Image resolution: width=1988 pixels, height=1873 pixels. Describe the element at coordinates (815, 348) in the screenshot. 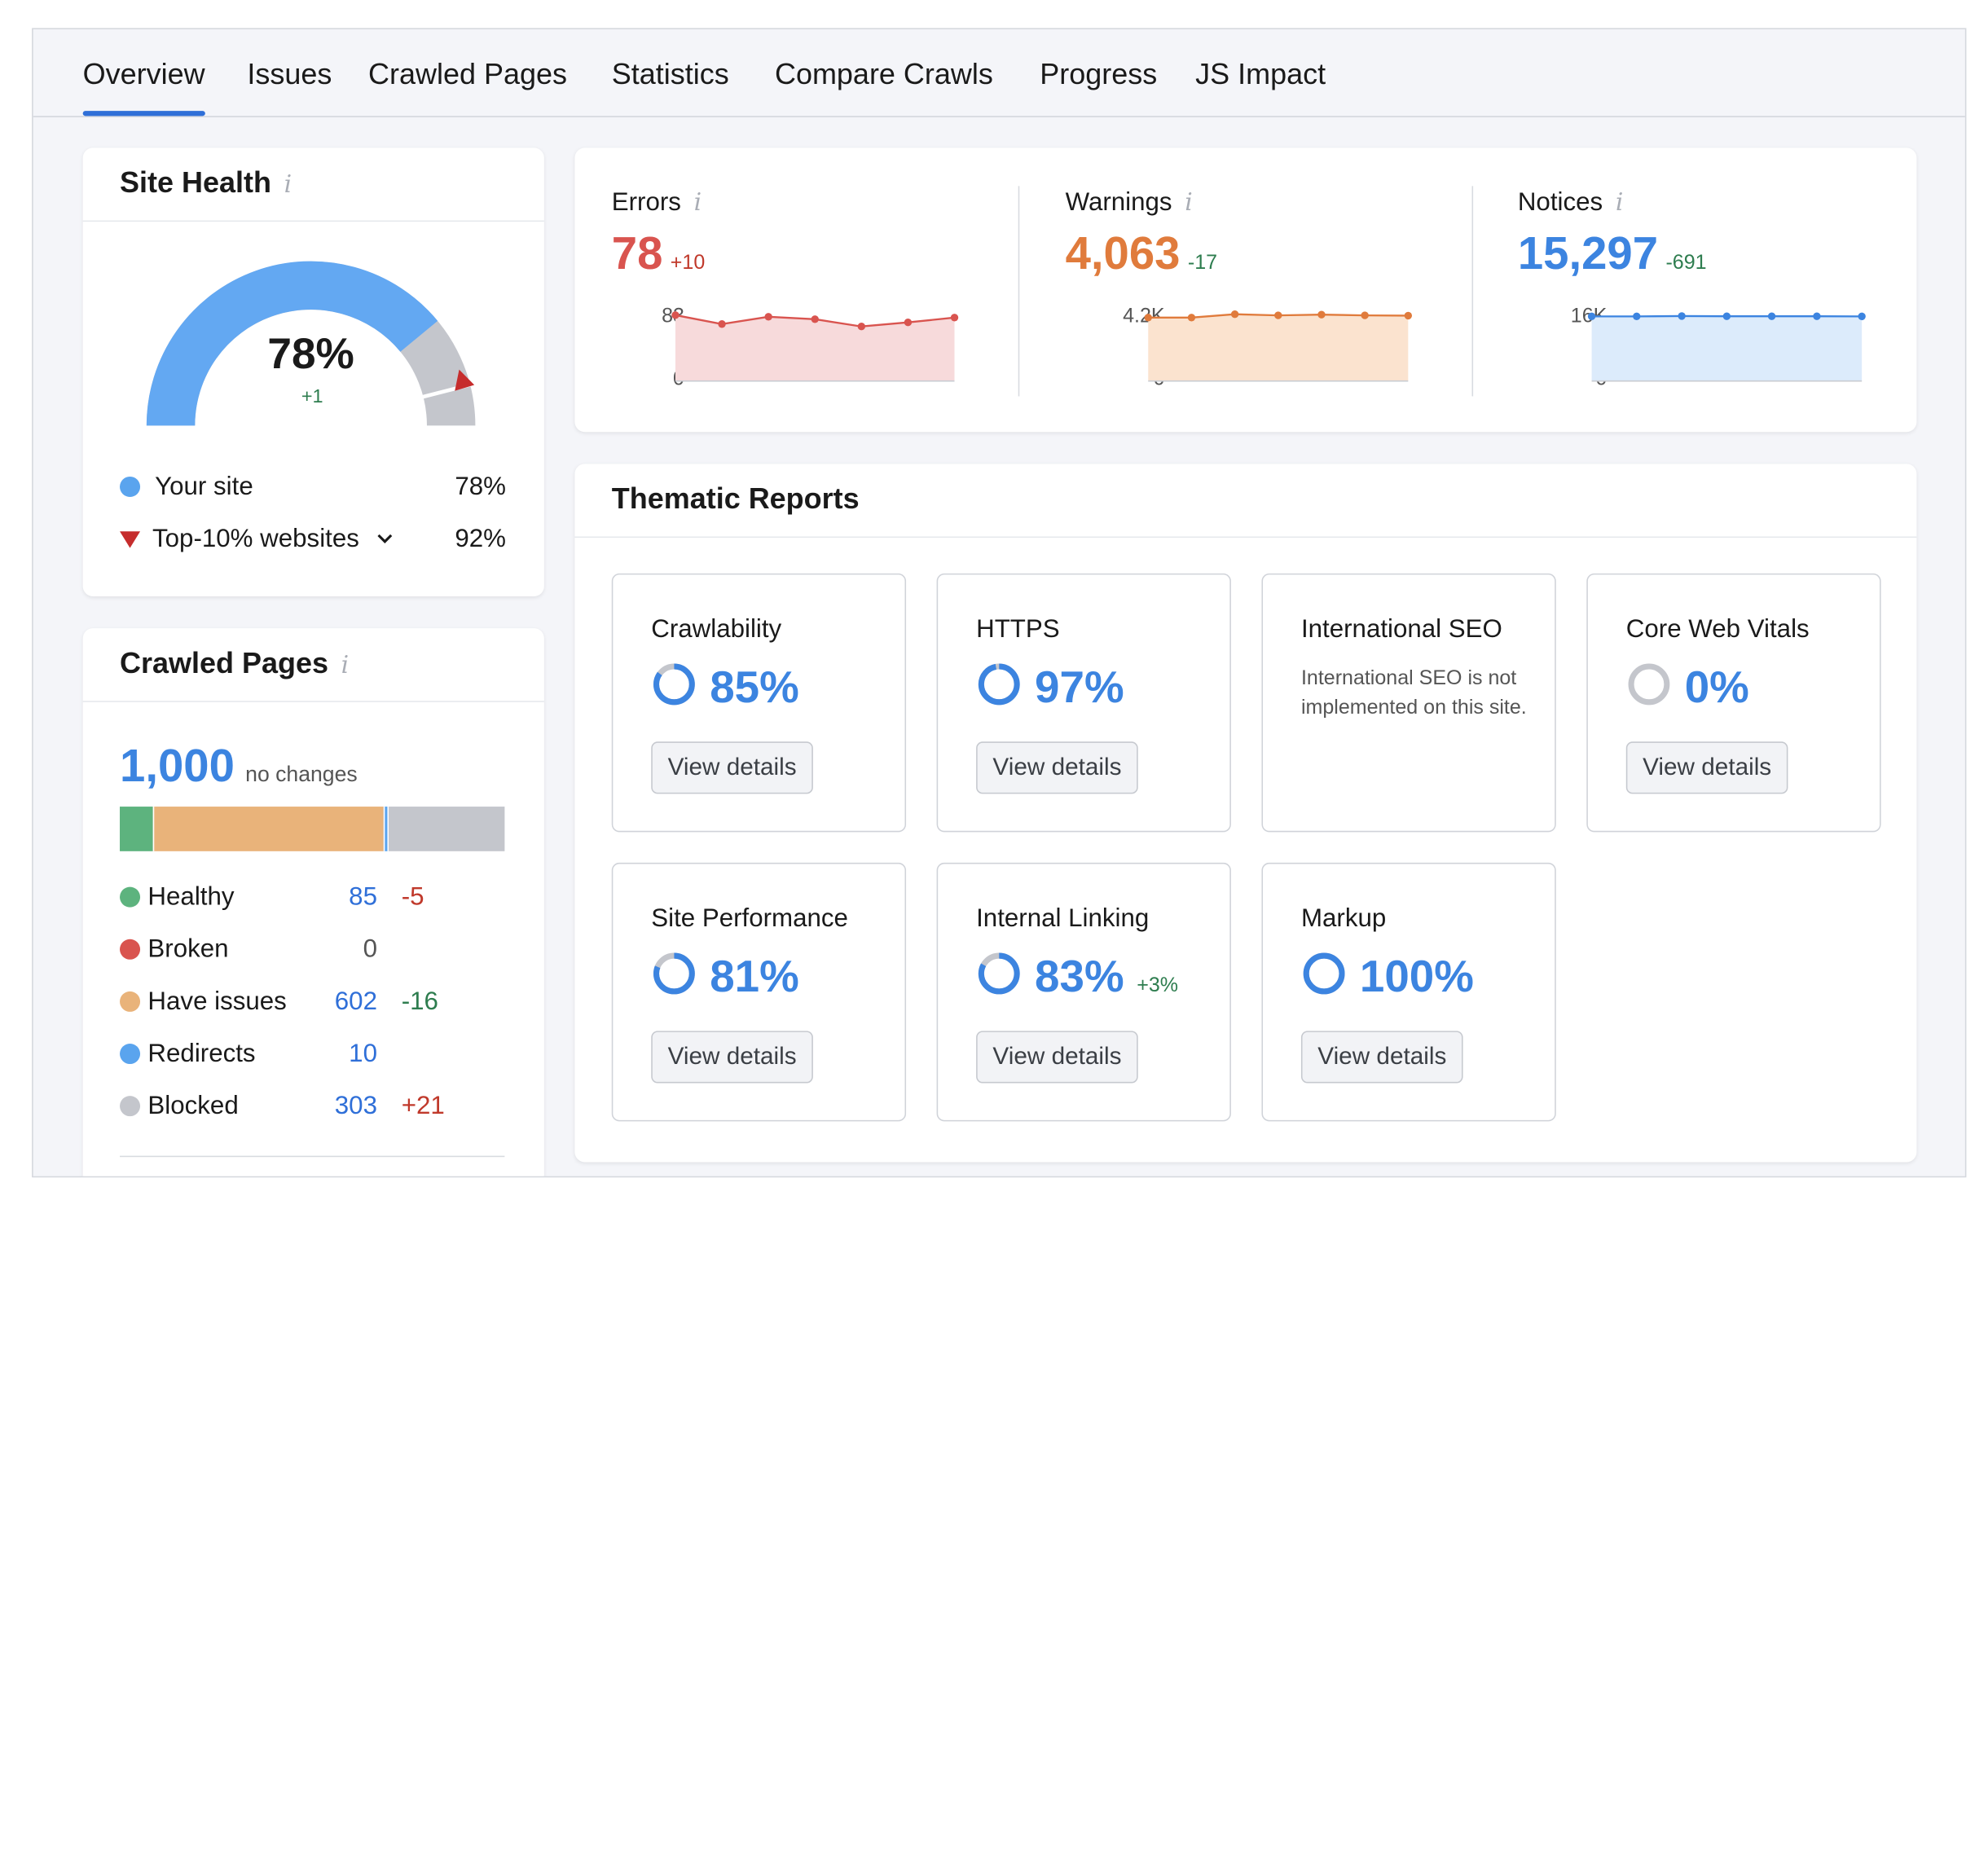

I see `errors-area` at that location.